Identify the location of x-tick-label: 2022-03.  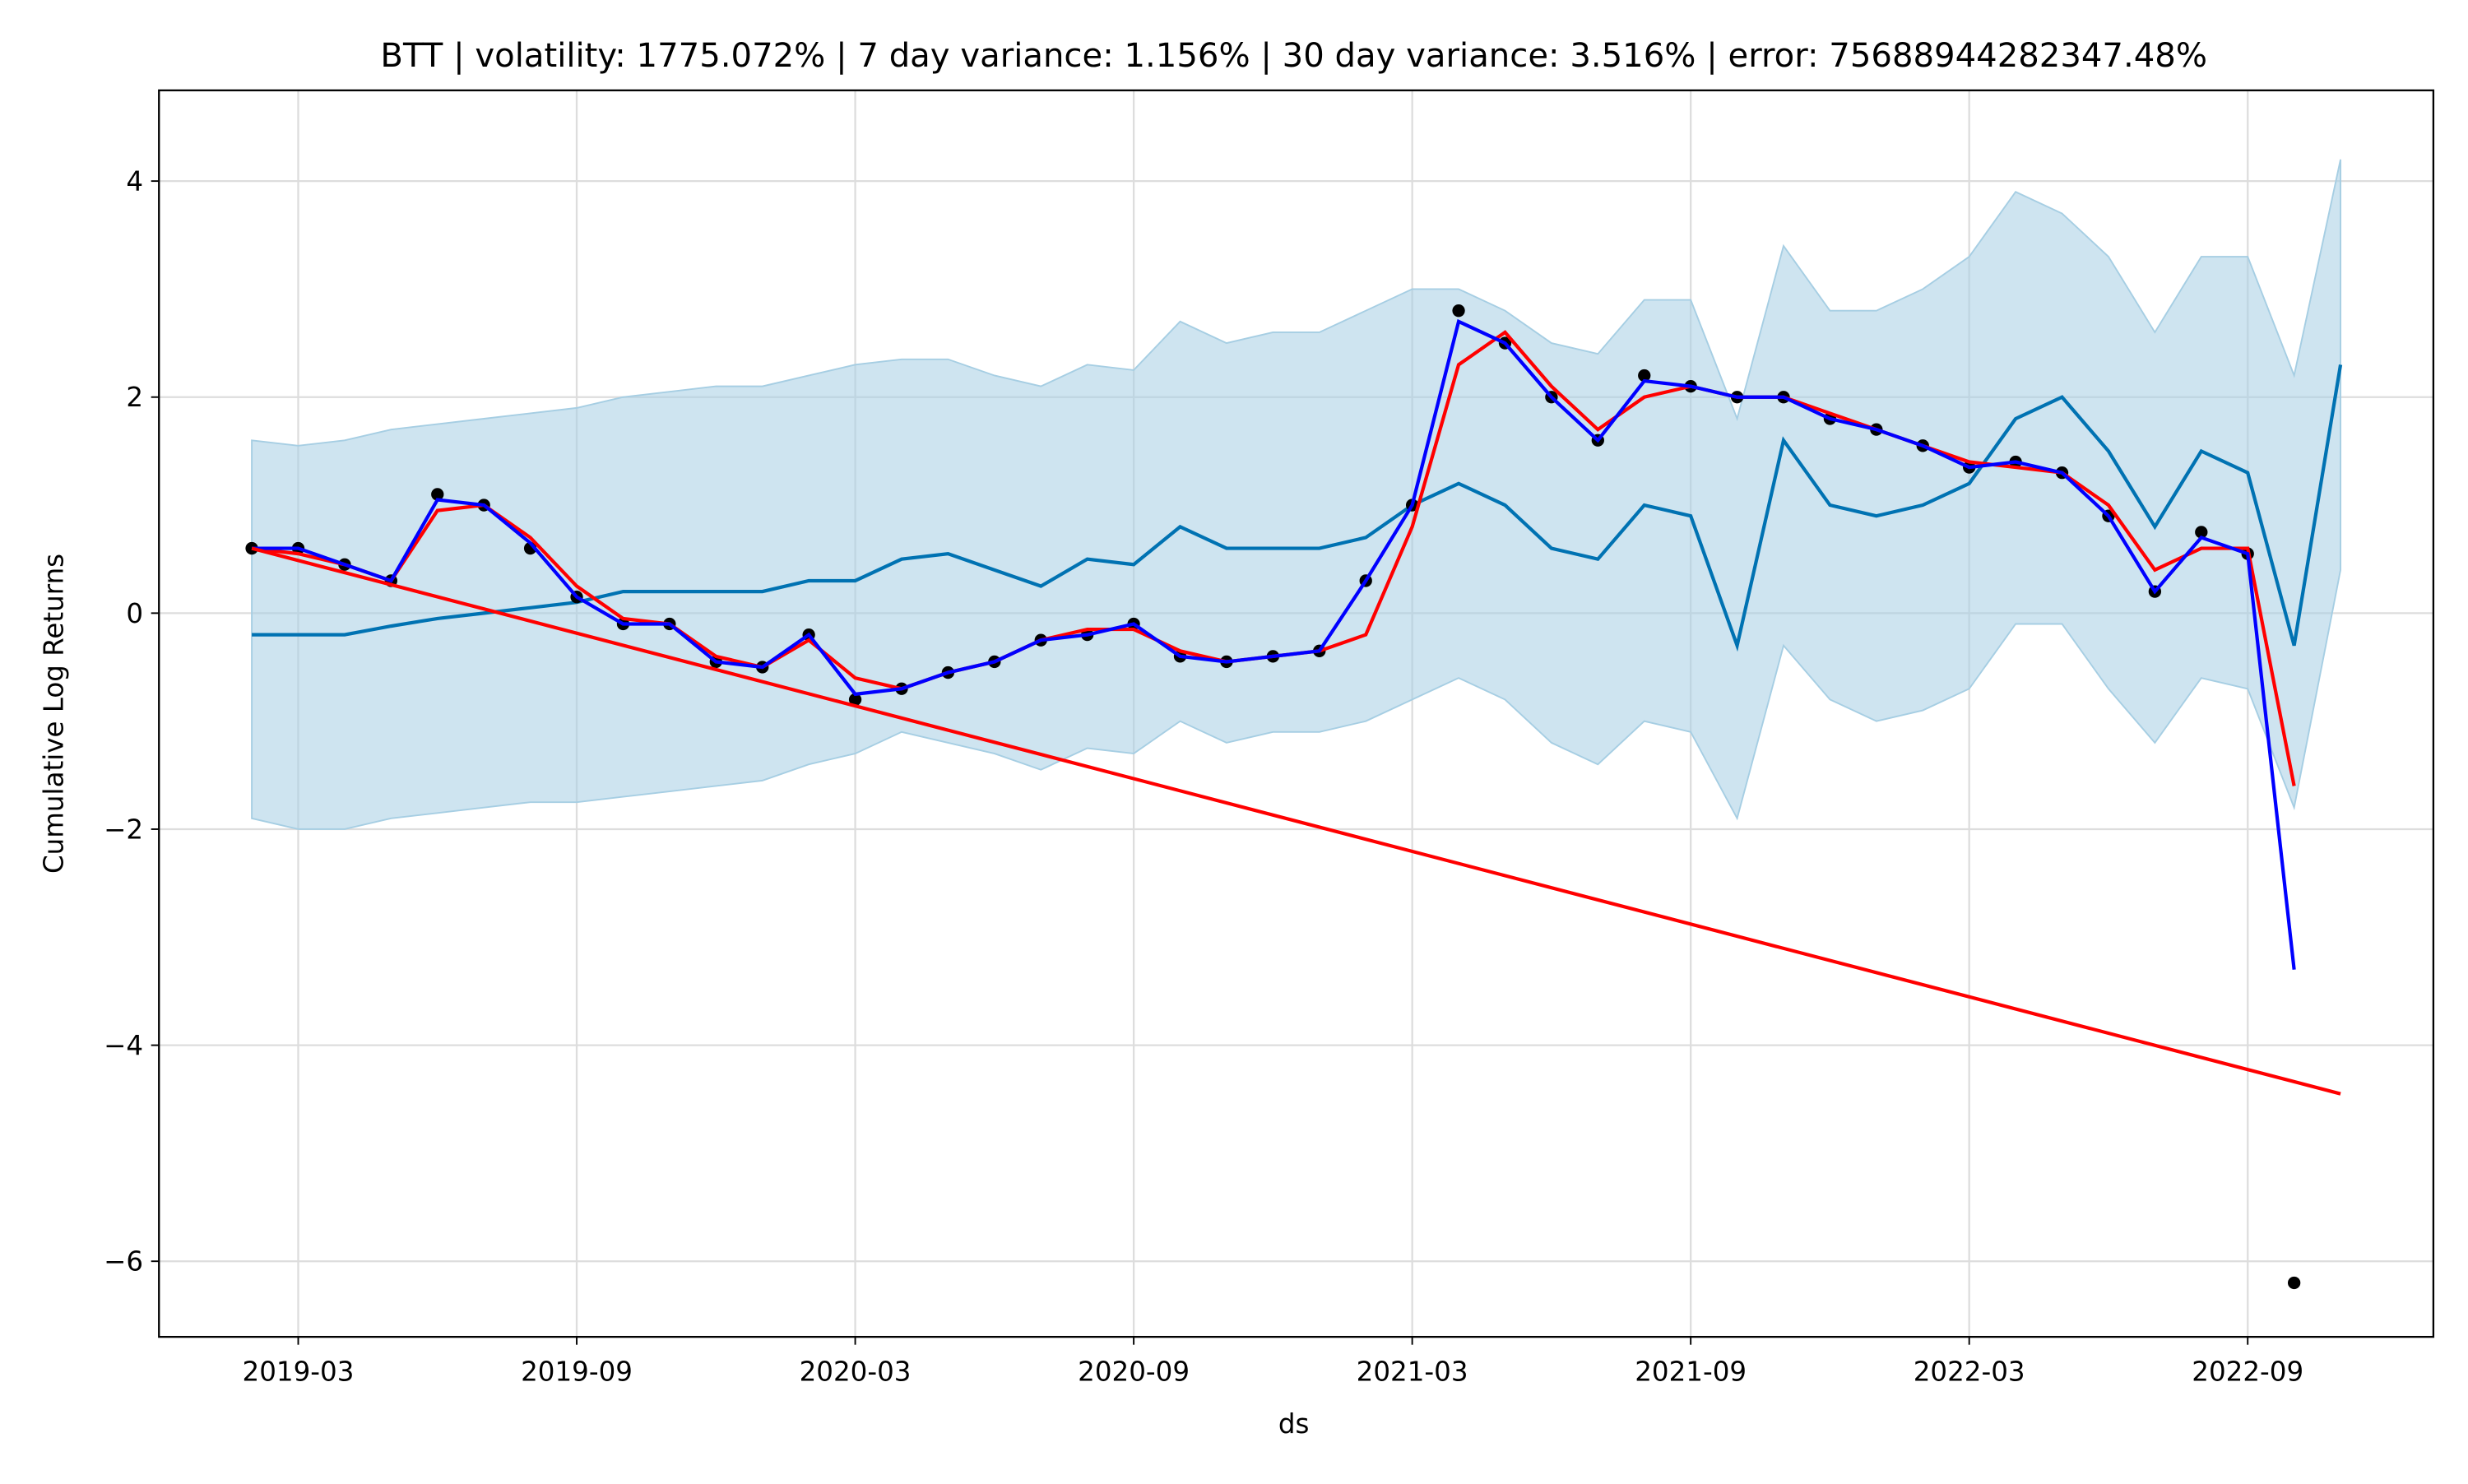
(1970, 1372).